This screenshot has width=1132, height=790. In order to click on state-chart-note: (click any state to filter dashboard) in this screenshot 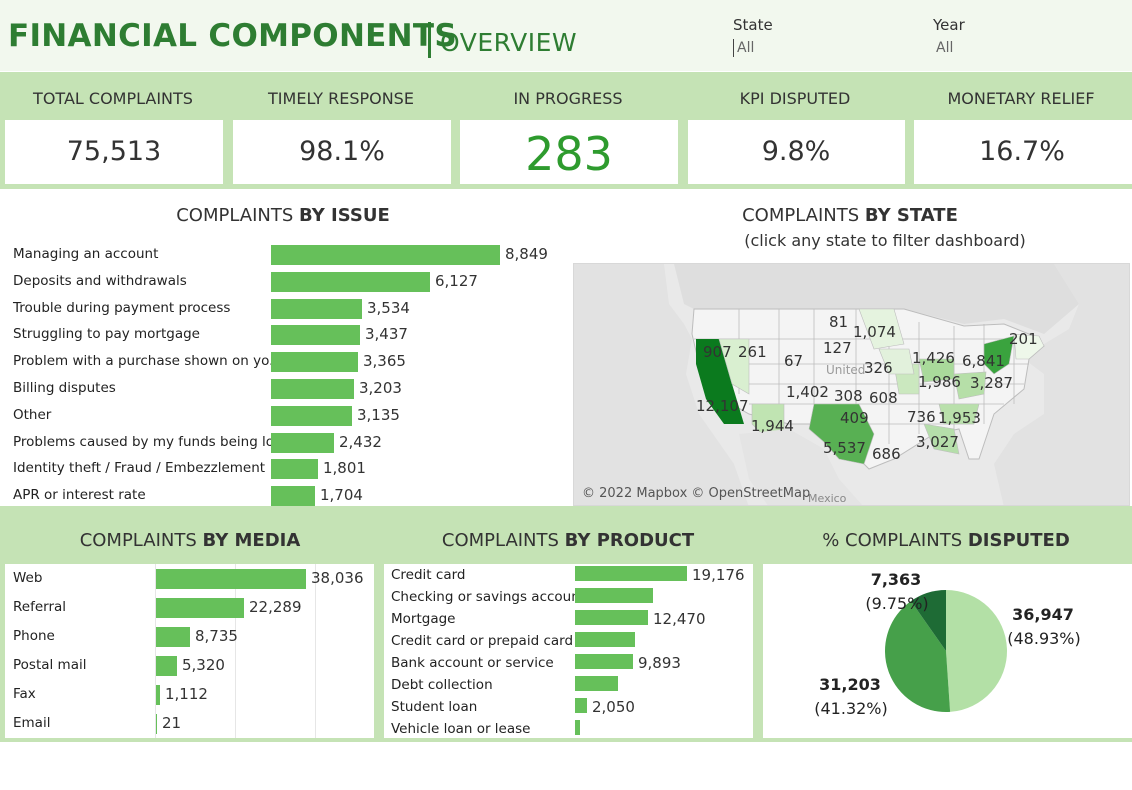, I will do `click(885, 240)`.